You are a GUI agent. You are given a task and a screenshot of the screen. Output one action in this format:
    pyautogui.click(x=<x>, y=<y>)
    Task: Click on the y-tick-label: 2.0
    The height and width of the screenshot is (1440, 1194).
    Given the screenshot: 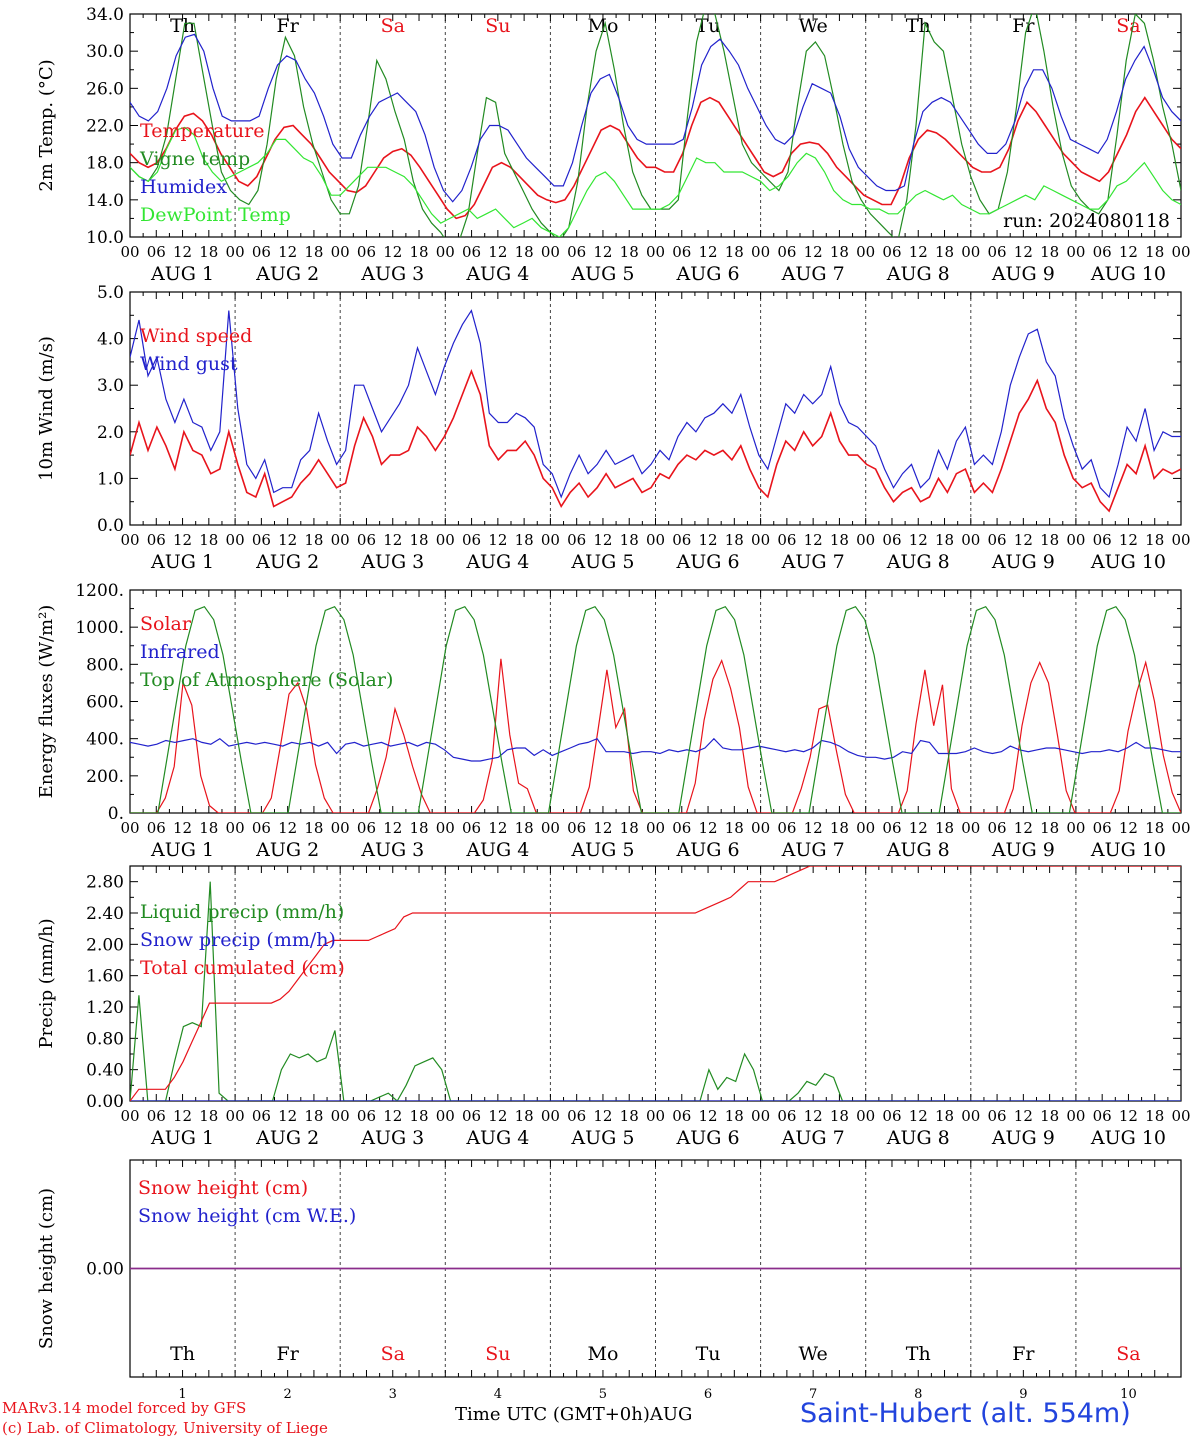 What is the action you would take?
    pyautogui.click(x=110, y=433)
    